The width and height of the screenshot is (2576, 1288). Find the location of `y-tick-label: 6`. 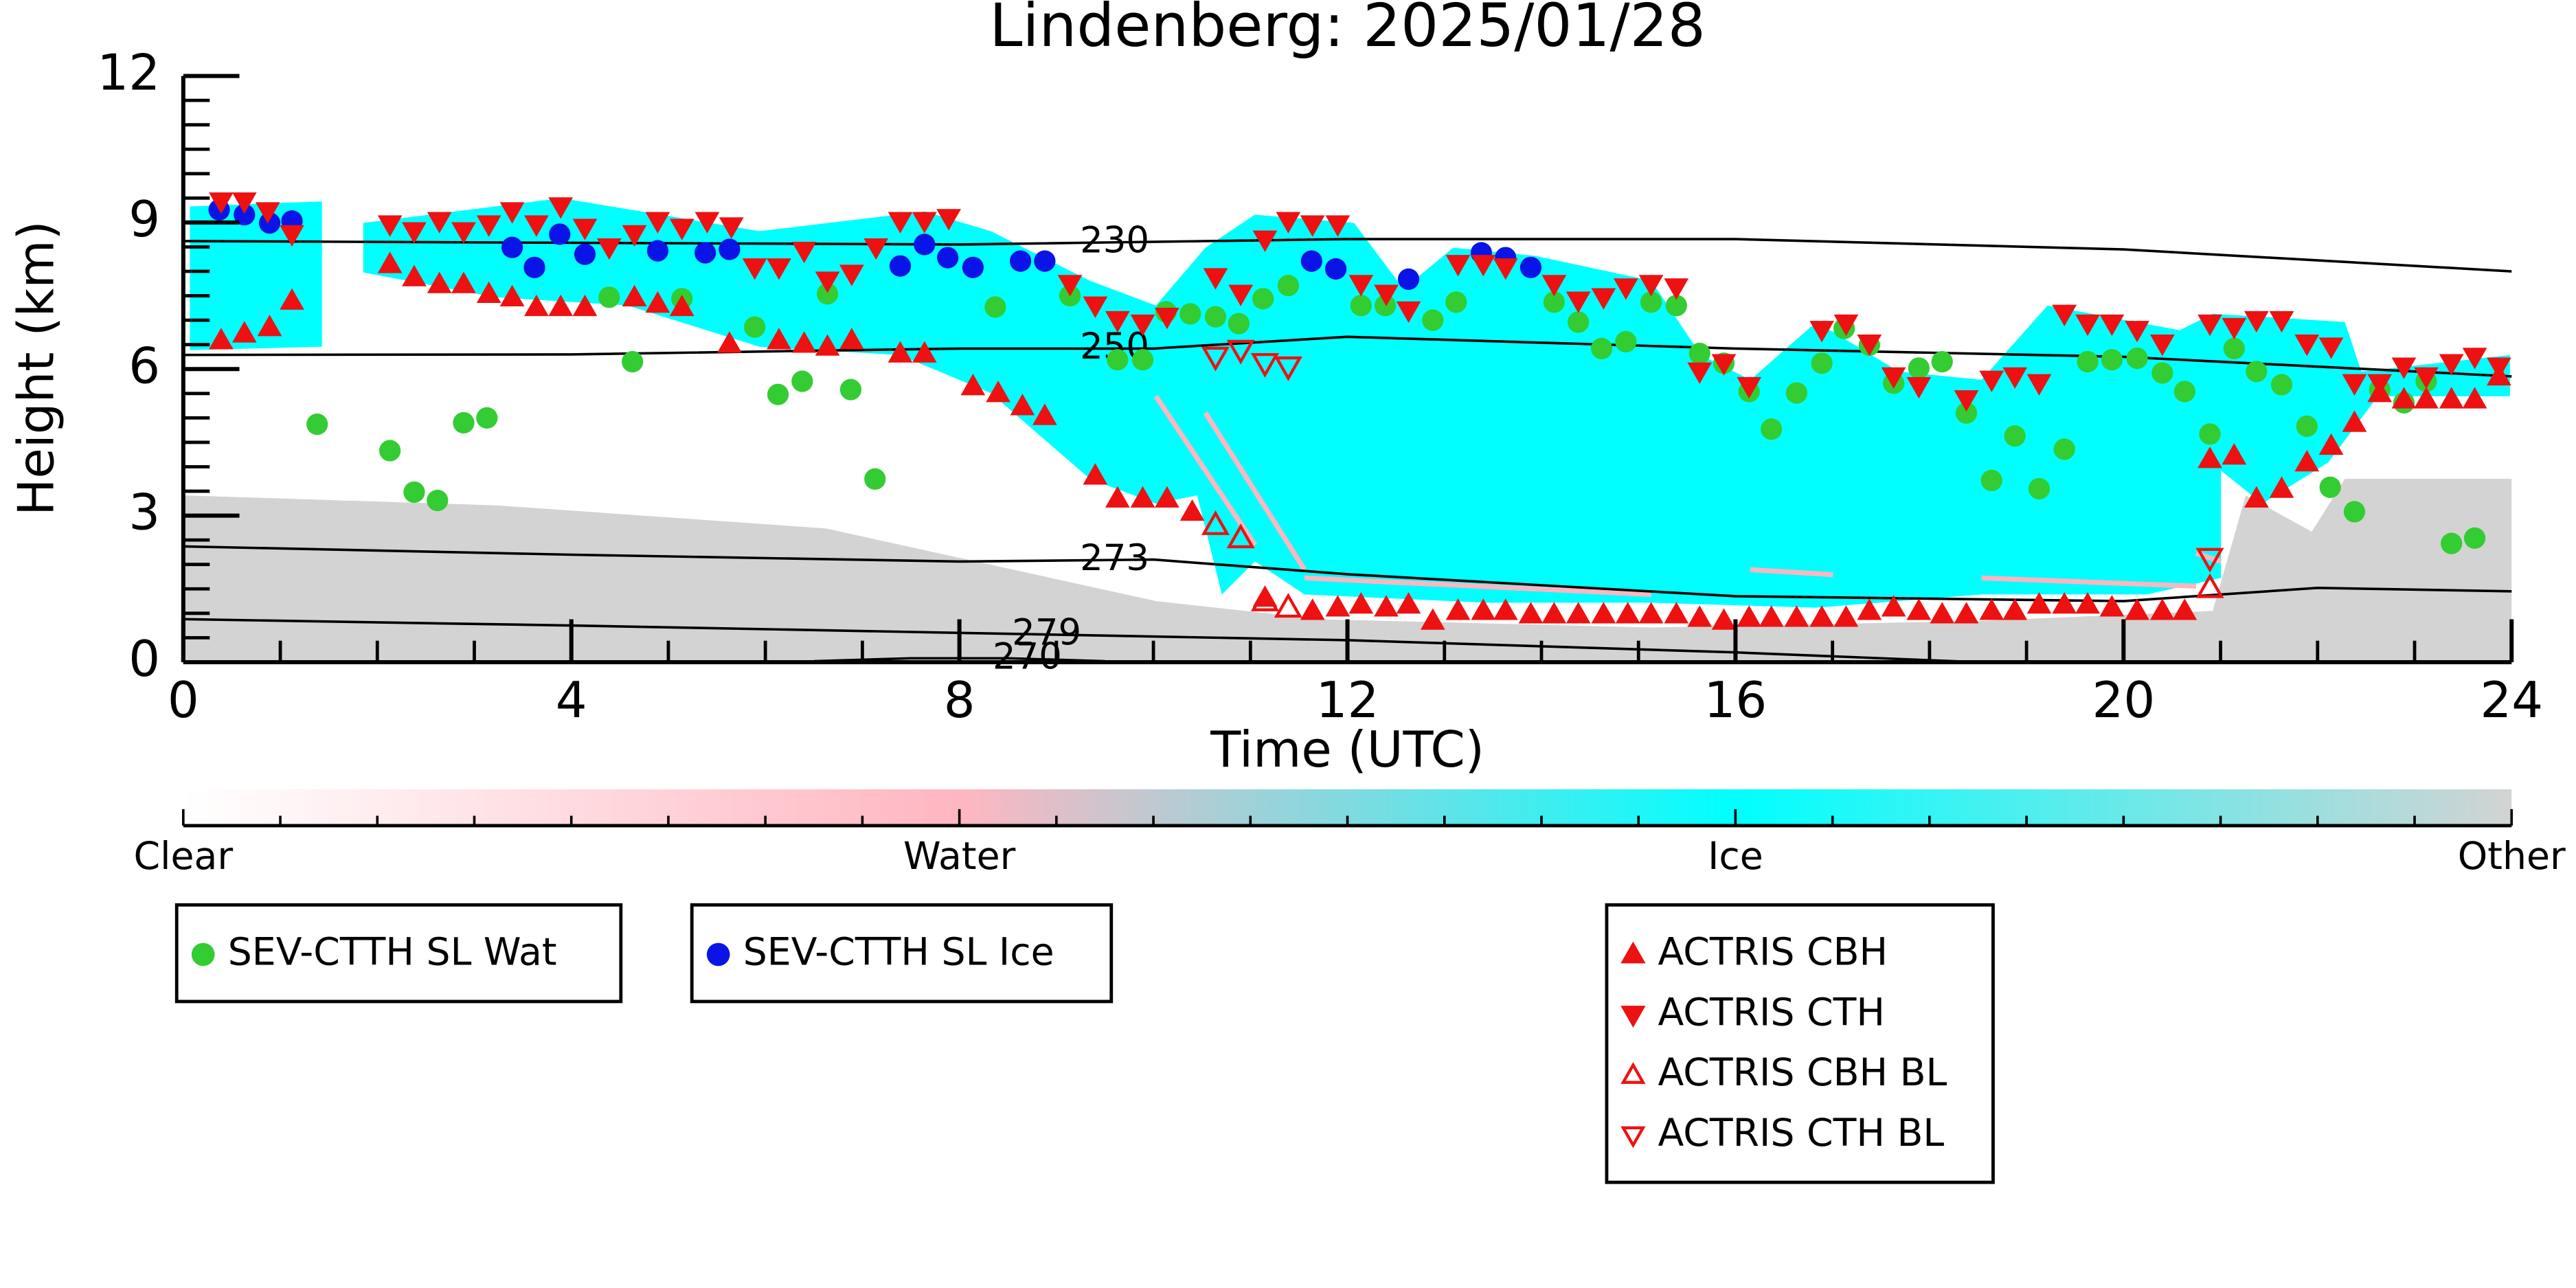

y-tick-label: 6 is located at coordinates (144, 366).